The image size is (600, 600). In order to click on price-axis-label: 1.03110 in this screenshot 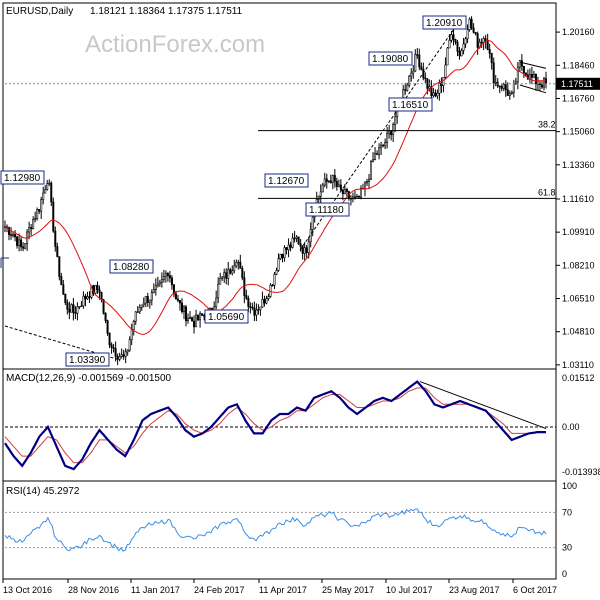, I will do `click(578, 365)`.